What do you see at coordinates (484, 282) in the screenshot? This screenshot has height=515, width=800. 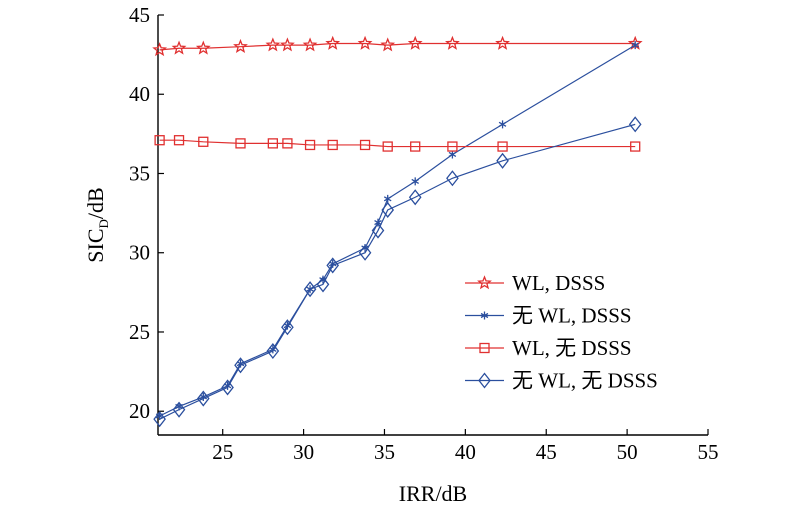 I see `legend-star-marker` at bounding box center [484, 282].